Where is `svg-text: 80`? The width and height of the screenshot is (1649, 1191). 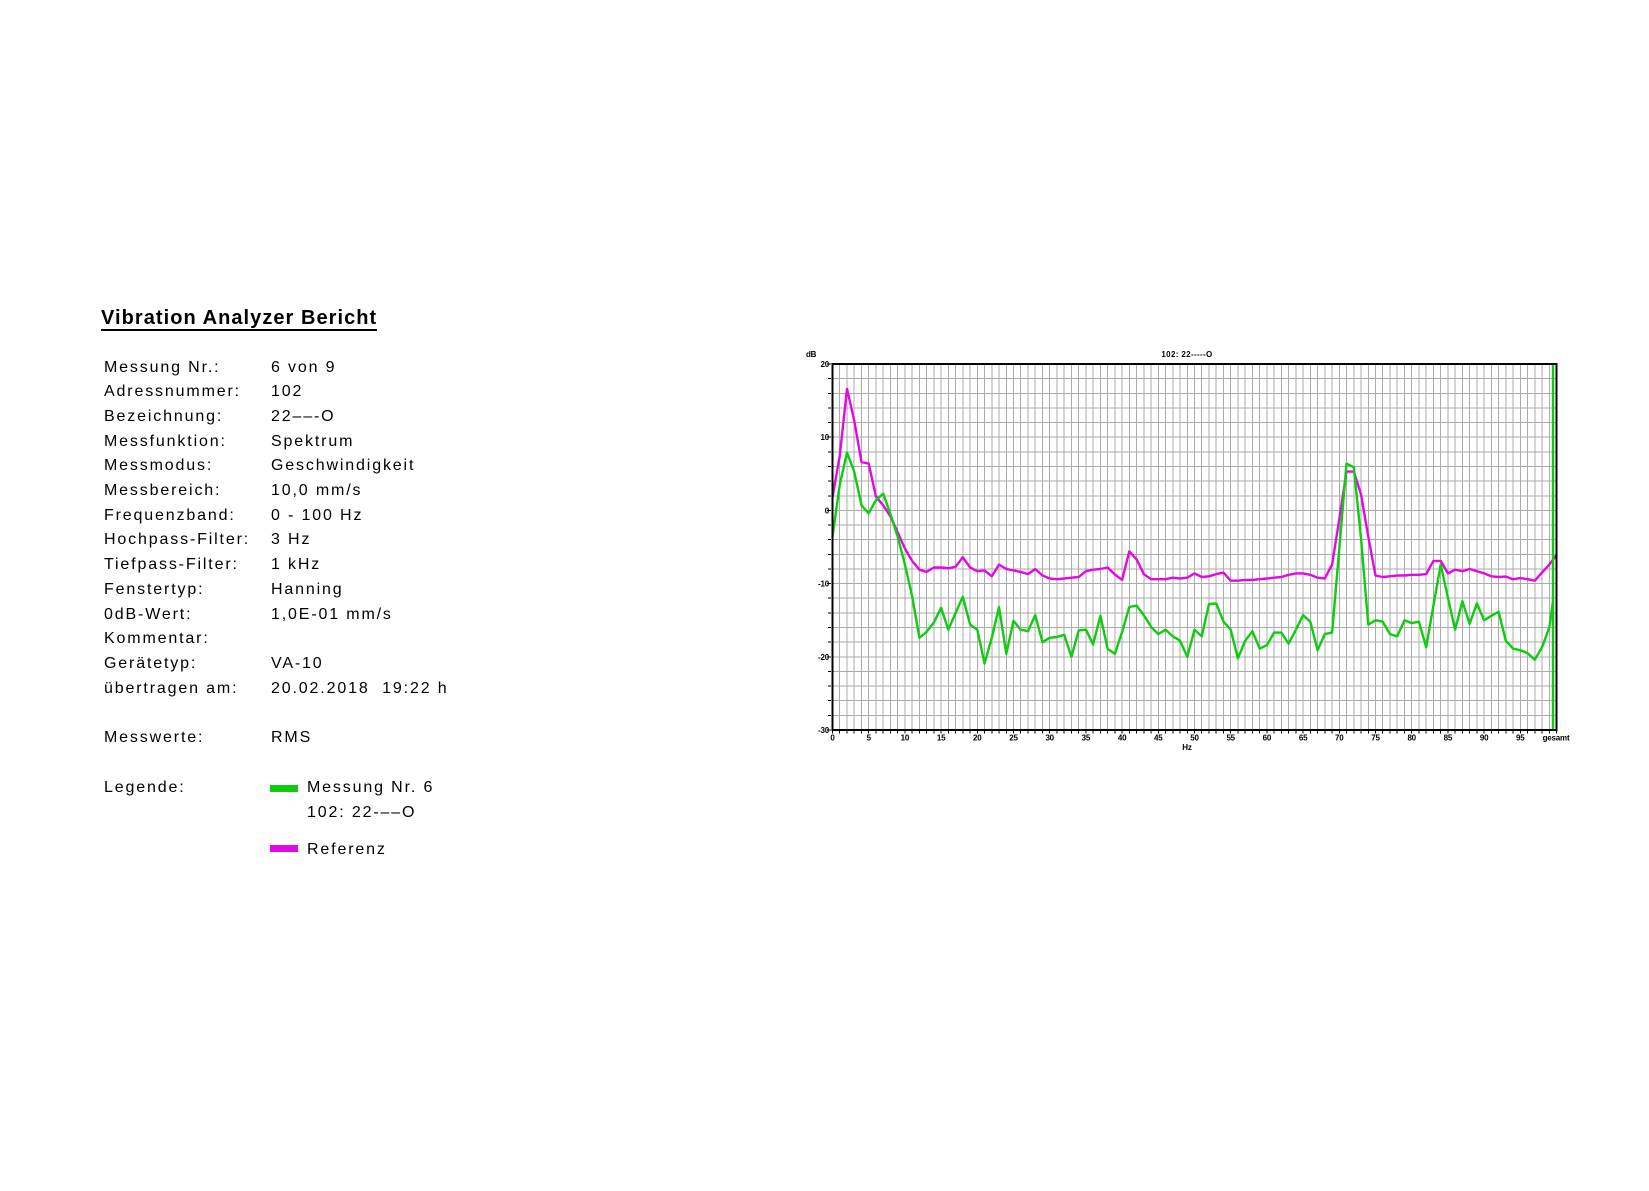
svg-text: 80 is located at coordinates (1411, 738).